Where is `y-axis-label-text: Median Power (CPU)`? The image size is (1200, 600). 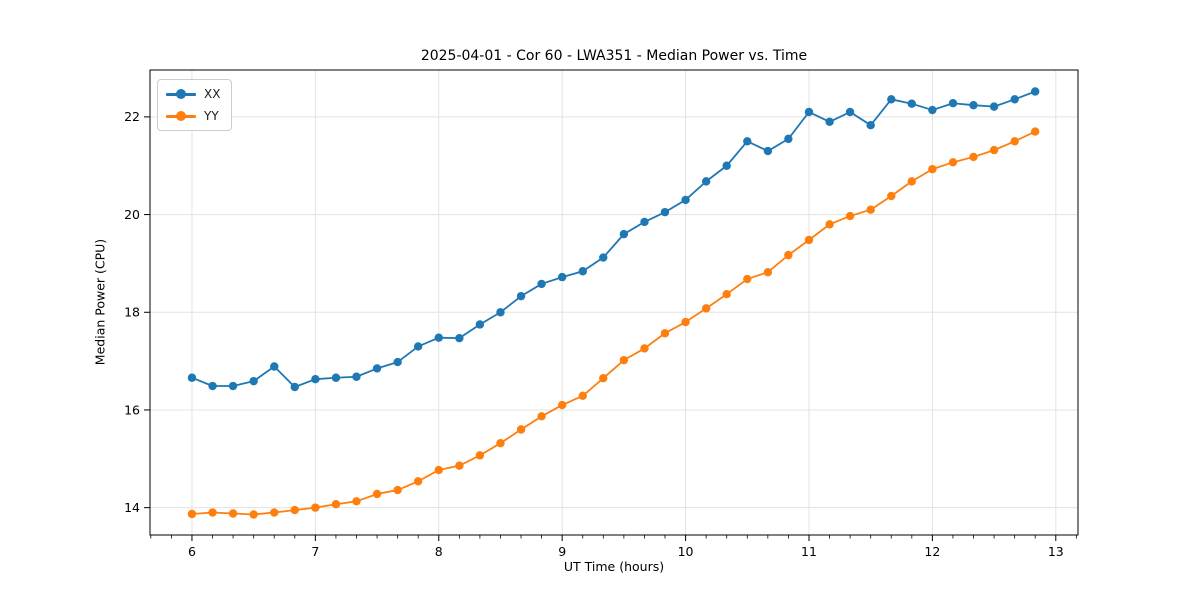 y-axis-label-text: Median Power (CPU) is located at coordinates (100, 302).